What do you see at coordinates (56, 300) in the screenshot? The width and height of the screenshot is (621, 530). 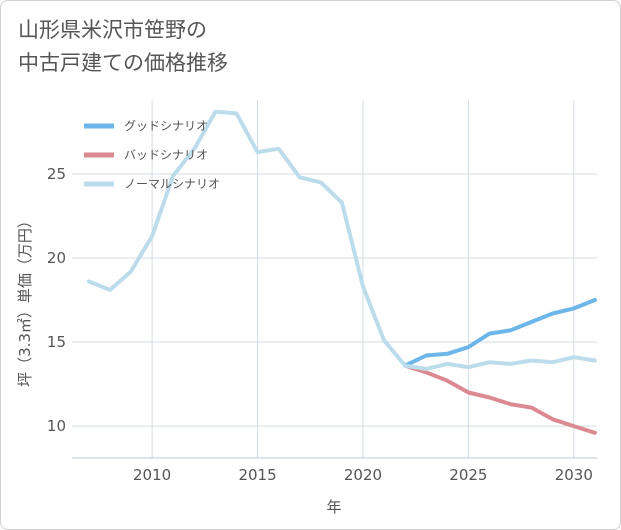 I see `y-tick-labels: 10 15 20 25` at bounding box center [56, 300].